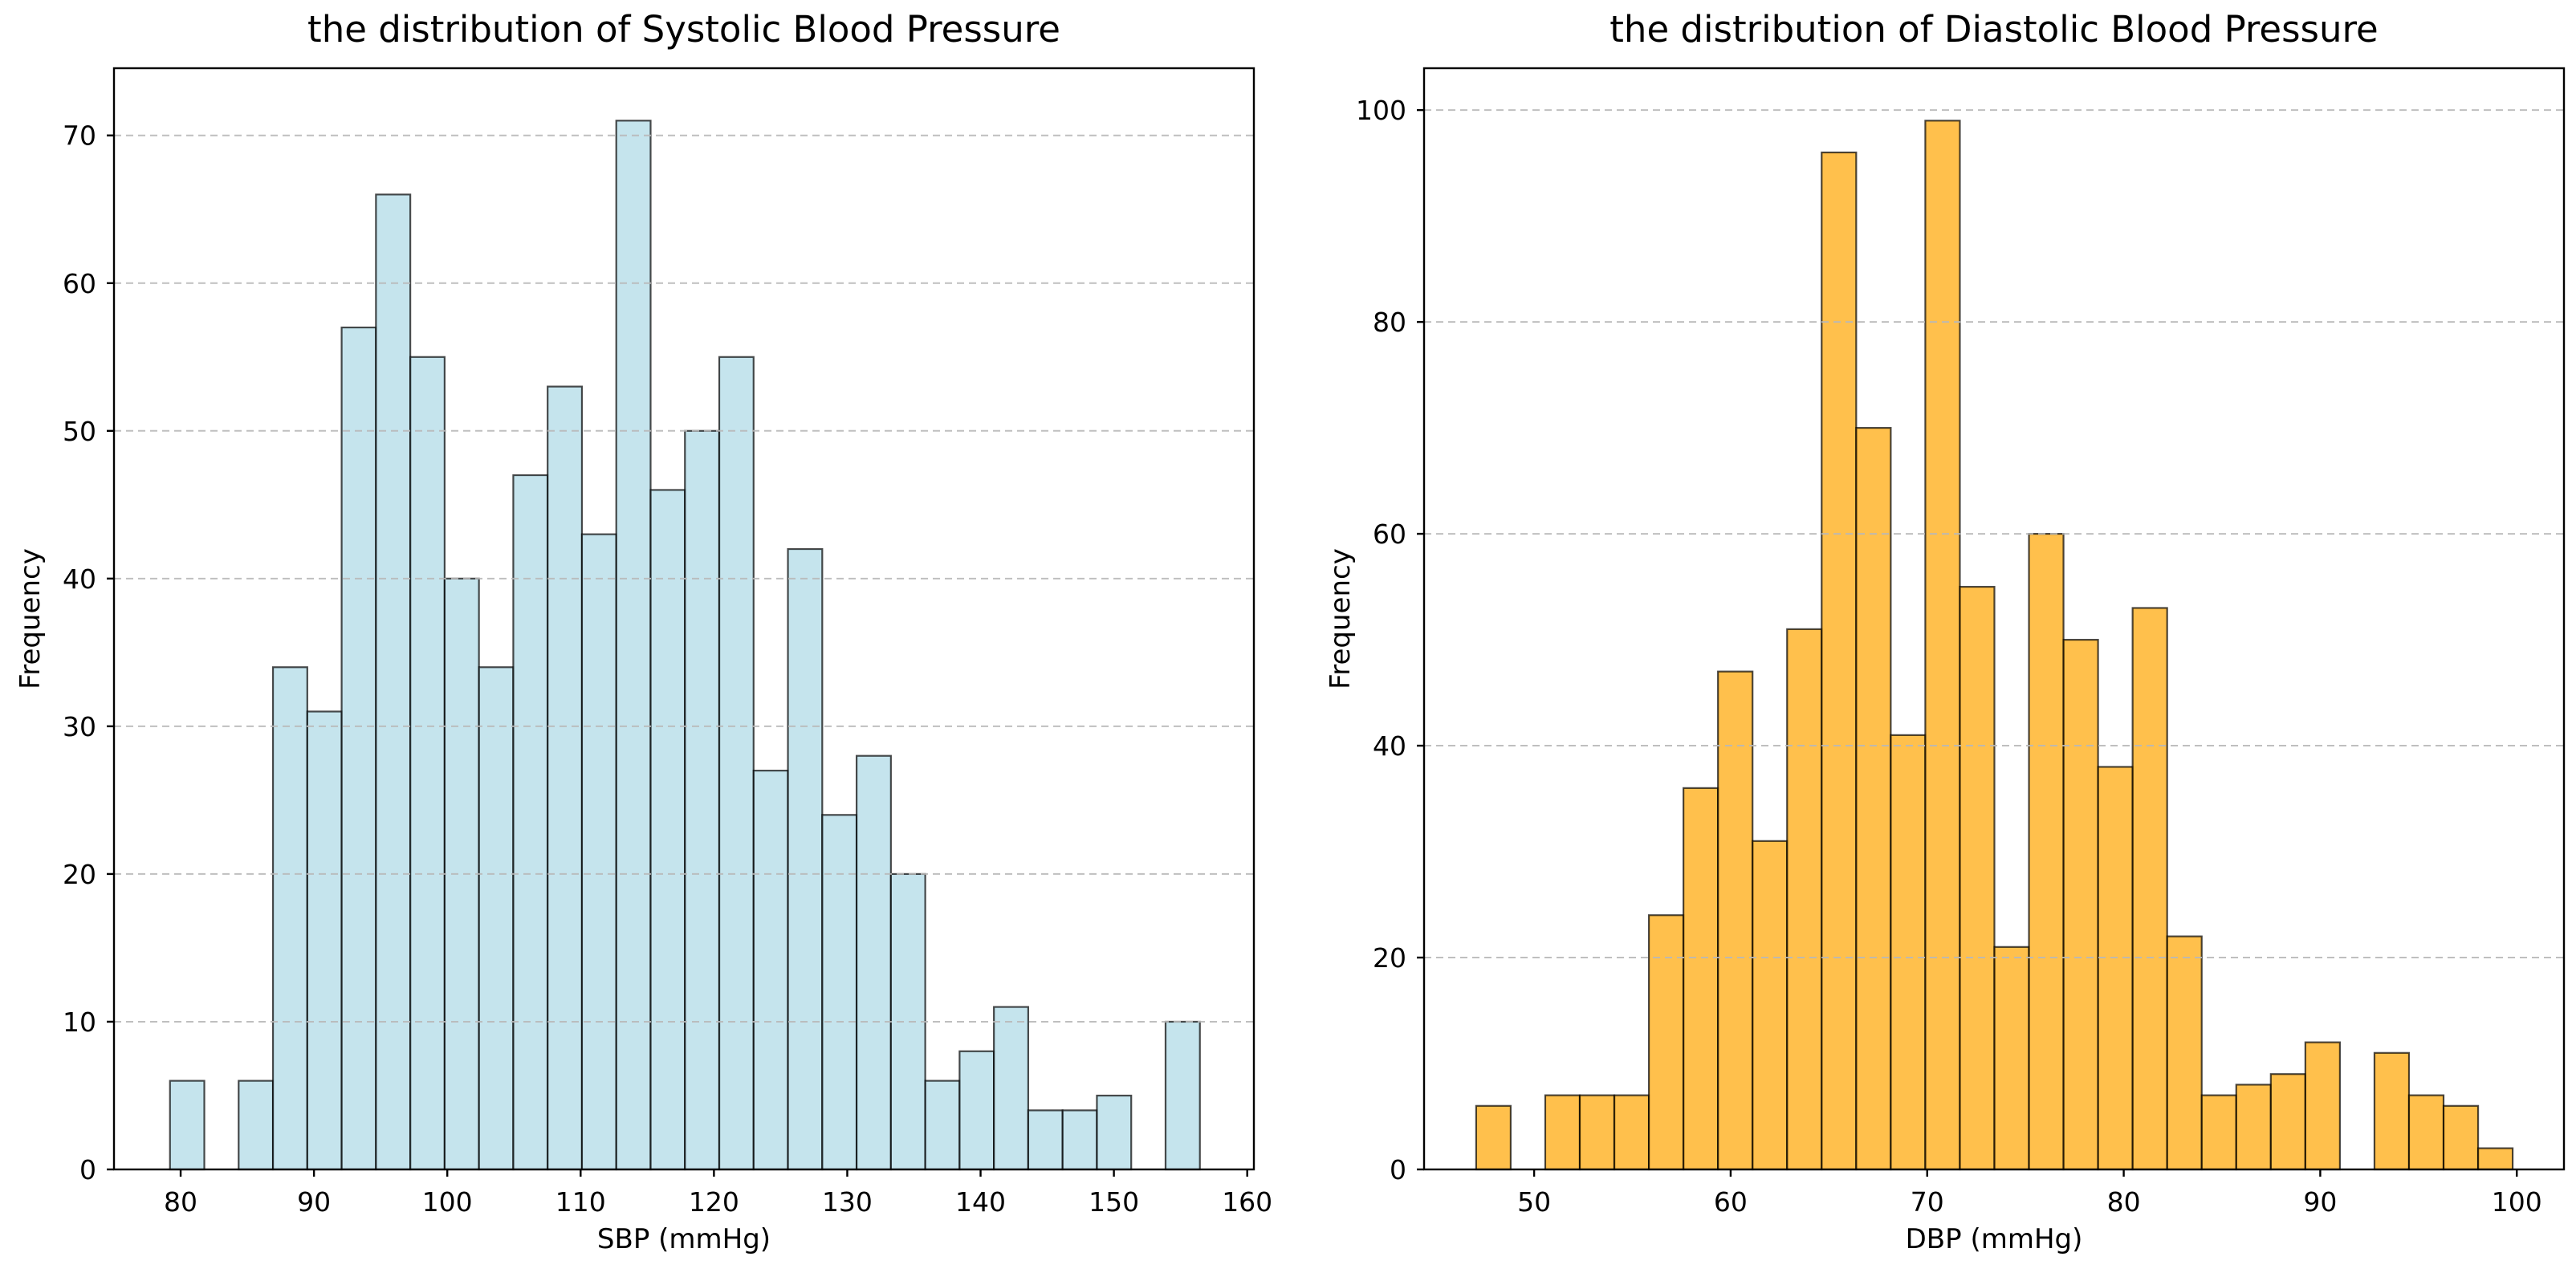 Image resolution: width=2576 pixels, height=1281 pixels. Describe the element at coordinates (980, 1202) in the screenshot. I see `x-tick-label: 140` at that location.